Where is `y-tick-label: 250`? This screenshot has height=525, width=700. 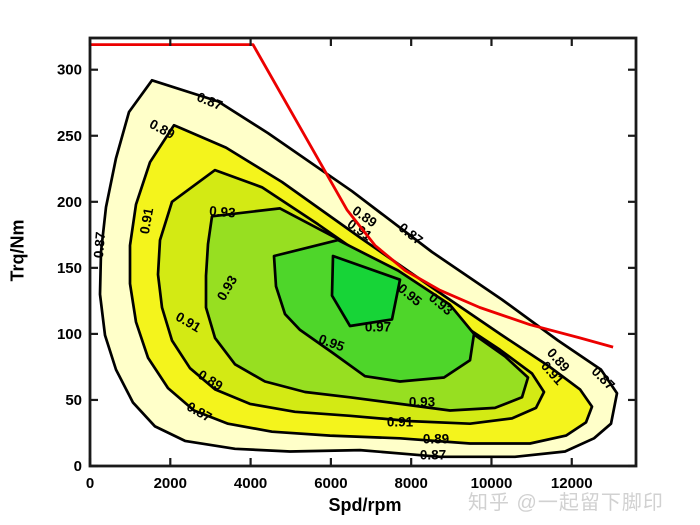
y-tick-label: 250 is located at coordinates (69, 136).